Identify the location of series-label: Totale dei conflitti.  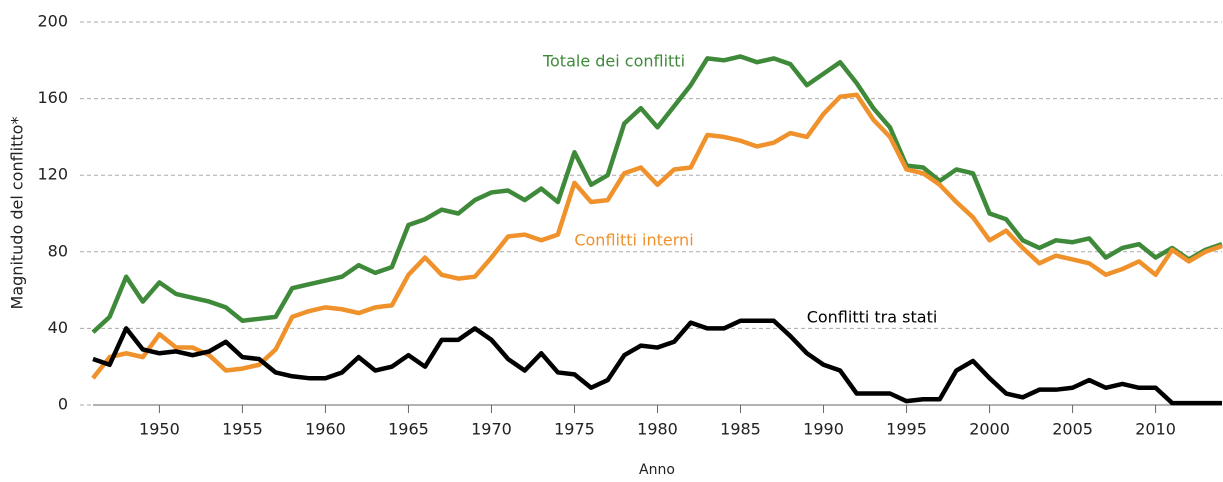
(613, 61).